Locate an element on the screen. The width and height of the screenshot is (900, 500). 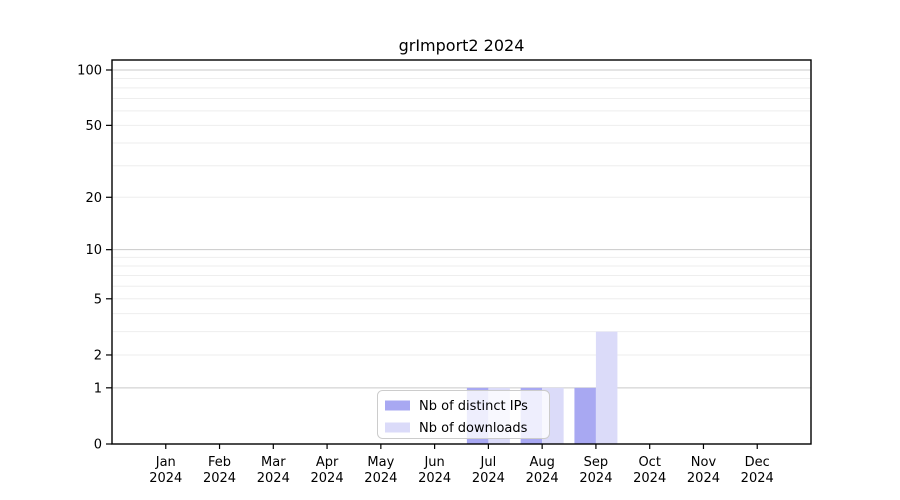
y-tick-label: 10 is located at coordinates (93, 250).